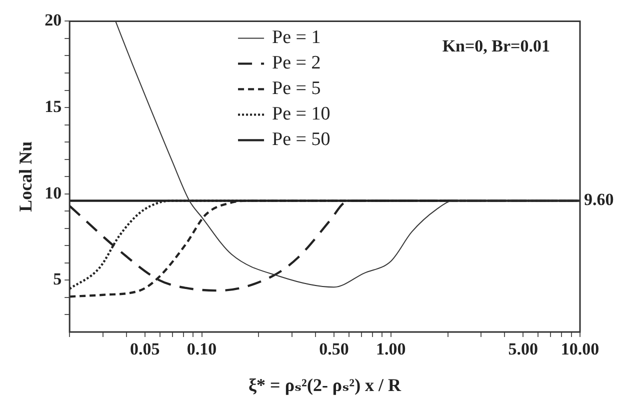 Image resolution: width=636 pixels, height=409 pixels. What do you see at coordinates (523, 349) in the screenshot?
I see `x-tick-label: 5.00` at bounding box center [523, 349].